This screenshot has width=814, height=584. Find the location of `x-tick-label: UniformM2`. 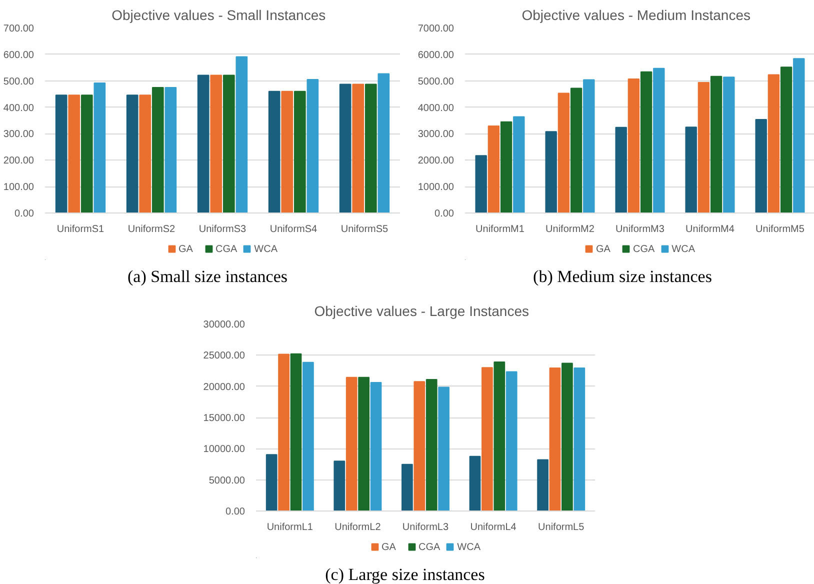

x-tick-label: UniformM2 is located at coordinates (570, 229).